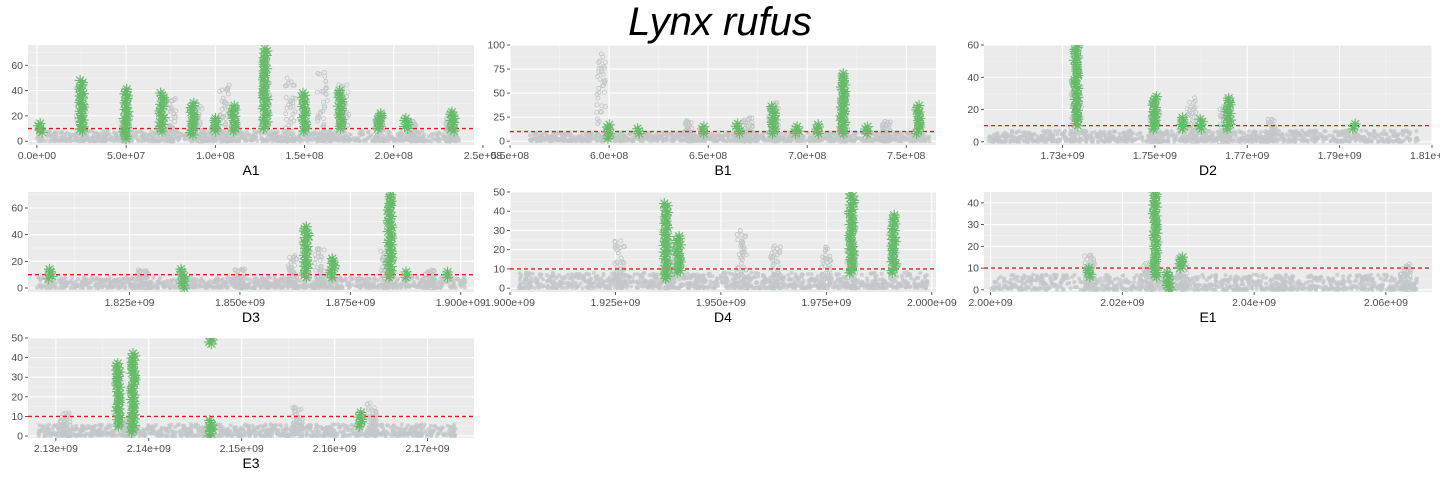  I want to click on y-tick-label: 100, so click(496, 46).